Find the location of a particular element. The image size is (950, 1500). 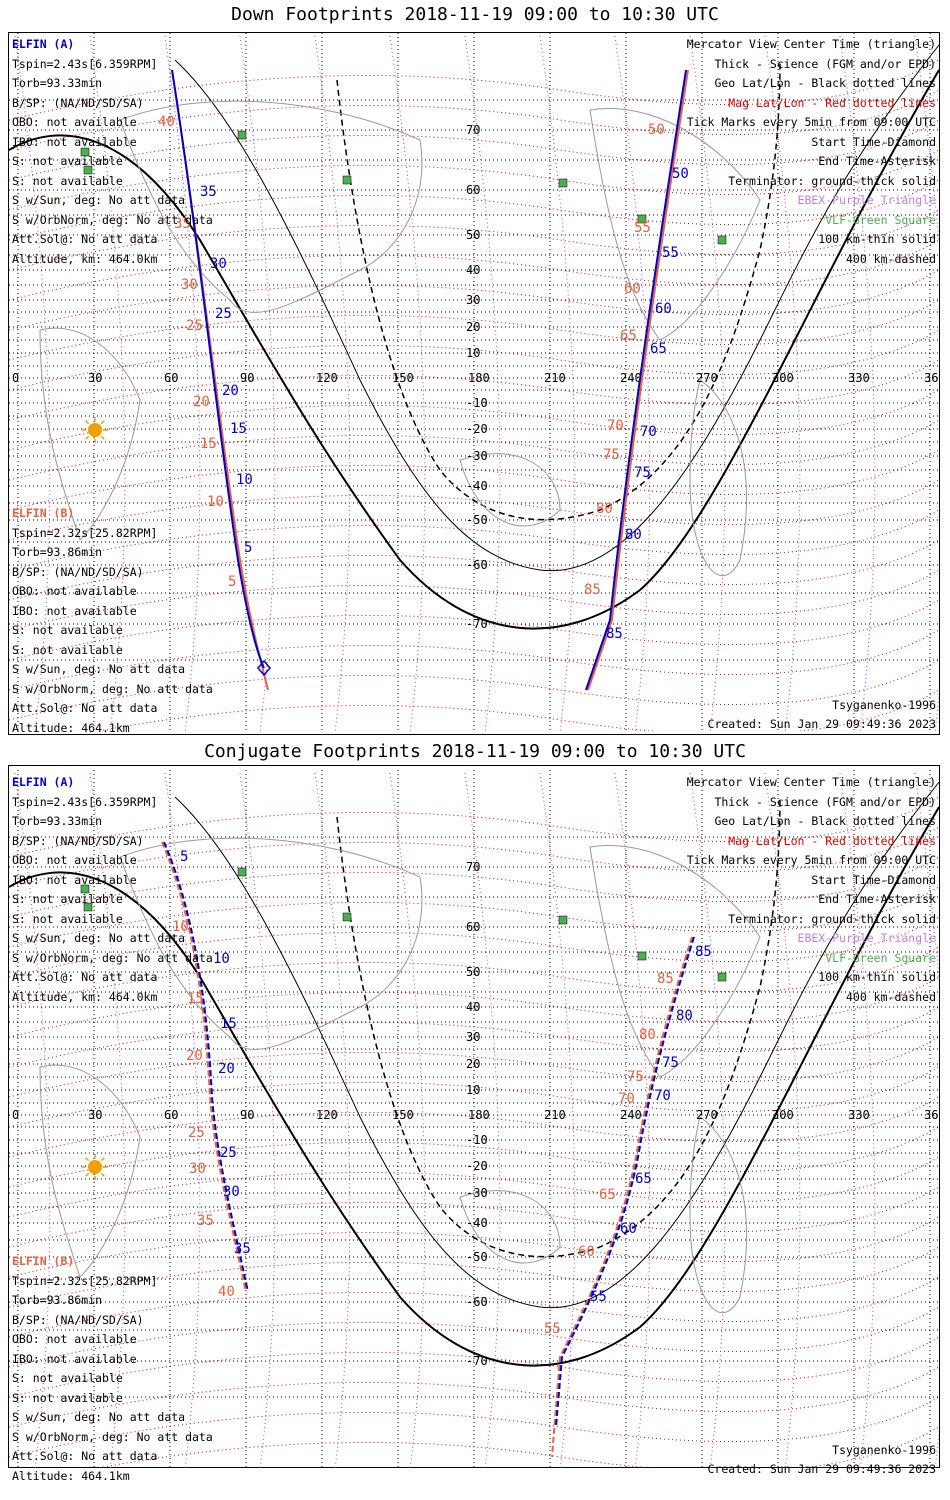

elfin-b-tick-label: 20 is located at coordinates (201, 402).